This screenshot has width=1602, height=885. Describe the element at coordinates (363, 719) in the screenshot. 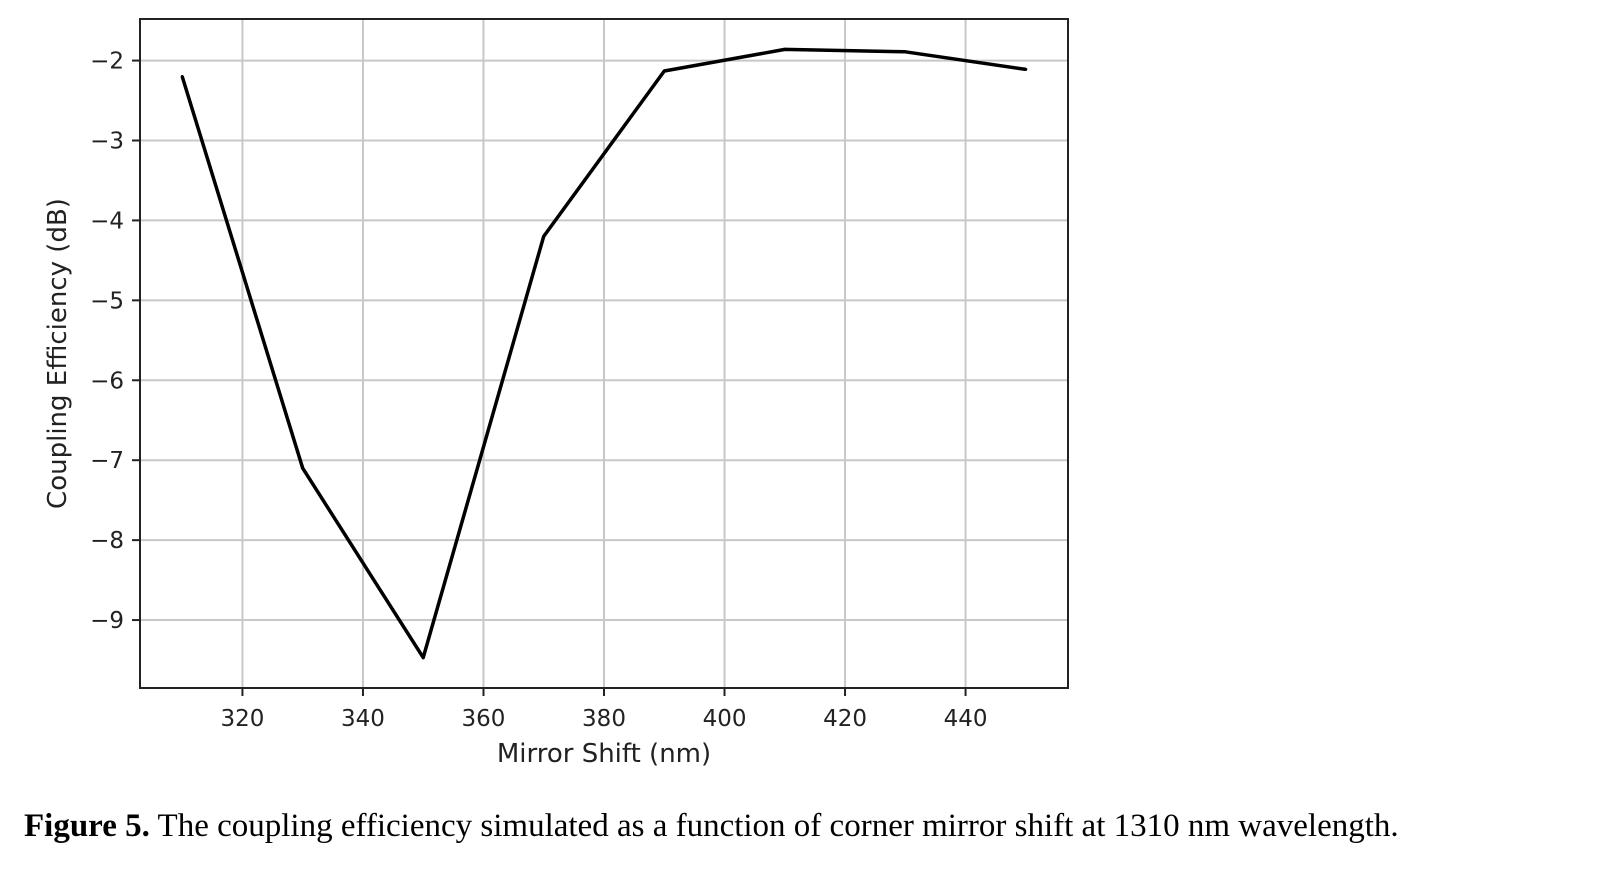

I see `x-tick-label: 340` at that location.